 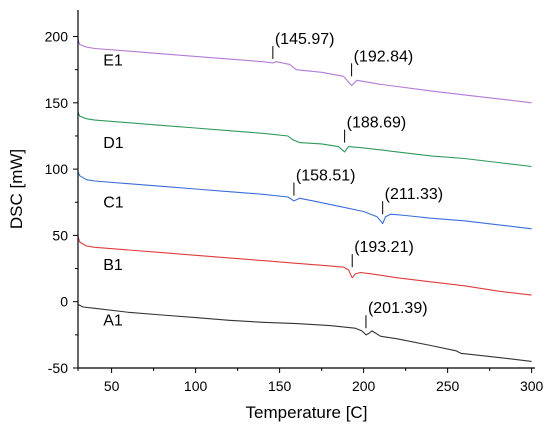 I want to click on annotation-label: (158.51), so click(x=326, y=176).